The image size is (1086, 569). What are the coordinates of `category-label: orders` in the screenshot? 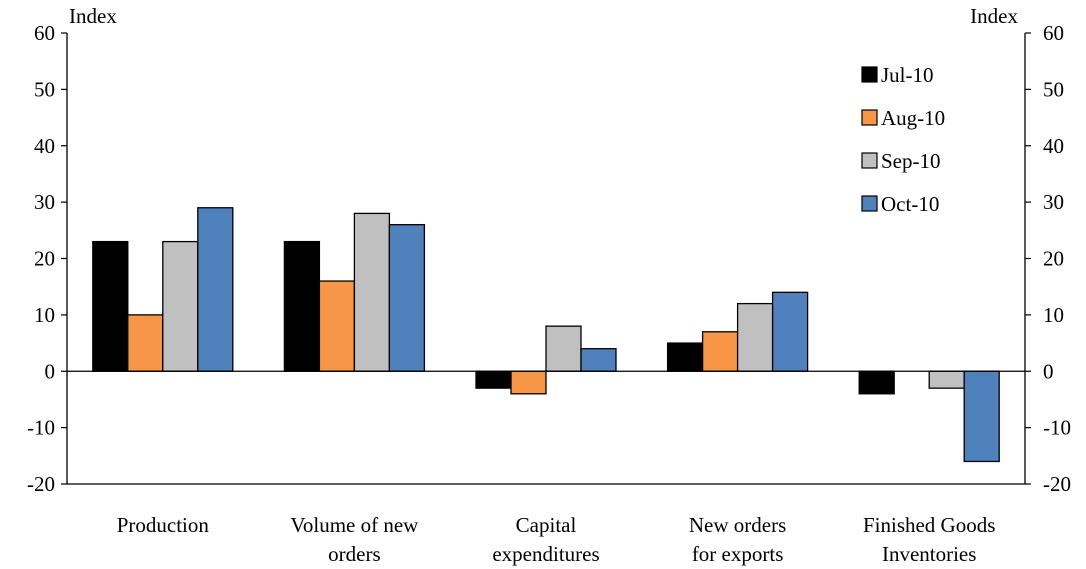 It's located at (354, 554).